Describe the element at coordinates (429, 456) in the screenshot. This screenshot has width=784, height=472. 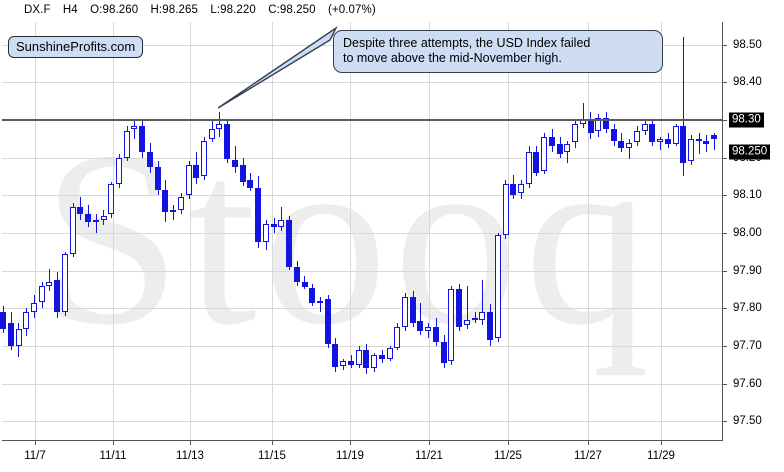
I see `date-axis-label: 11/21` at that location.